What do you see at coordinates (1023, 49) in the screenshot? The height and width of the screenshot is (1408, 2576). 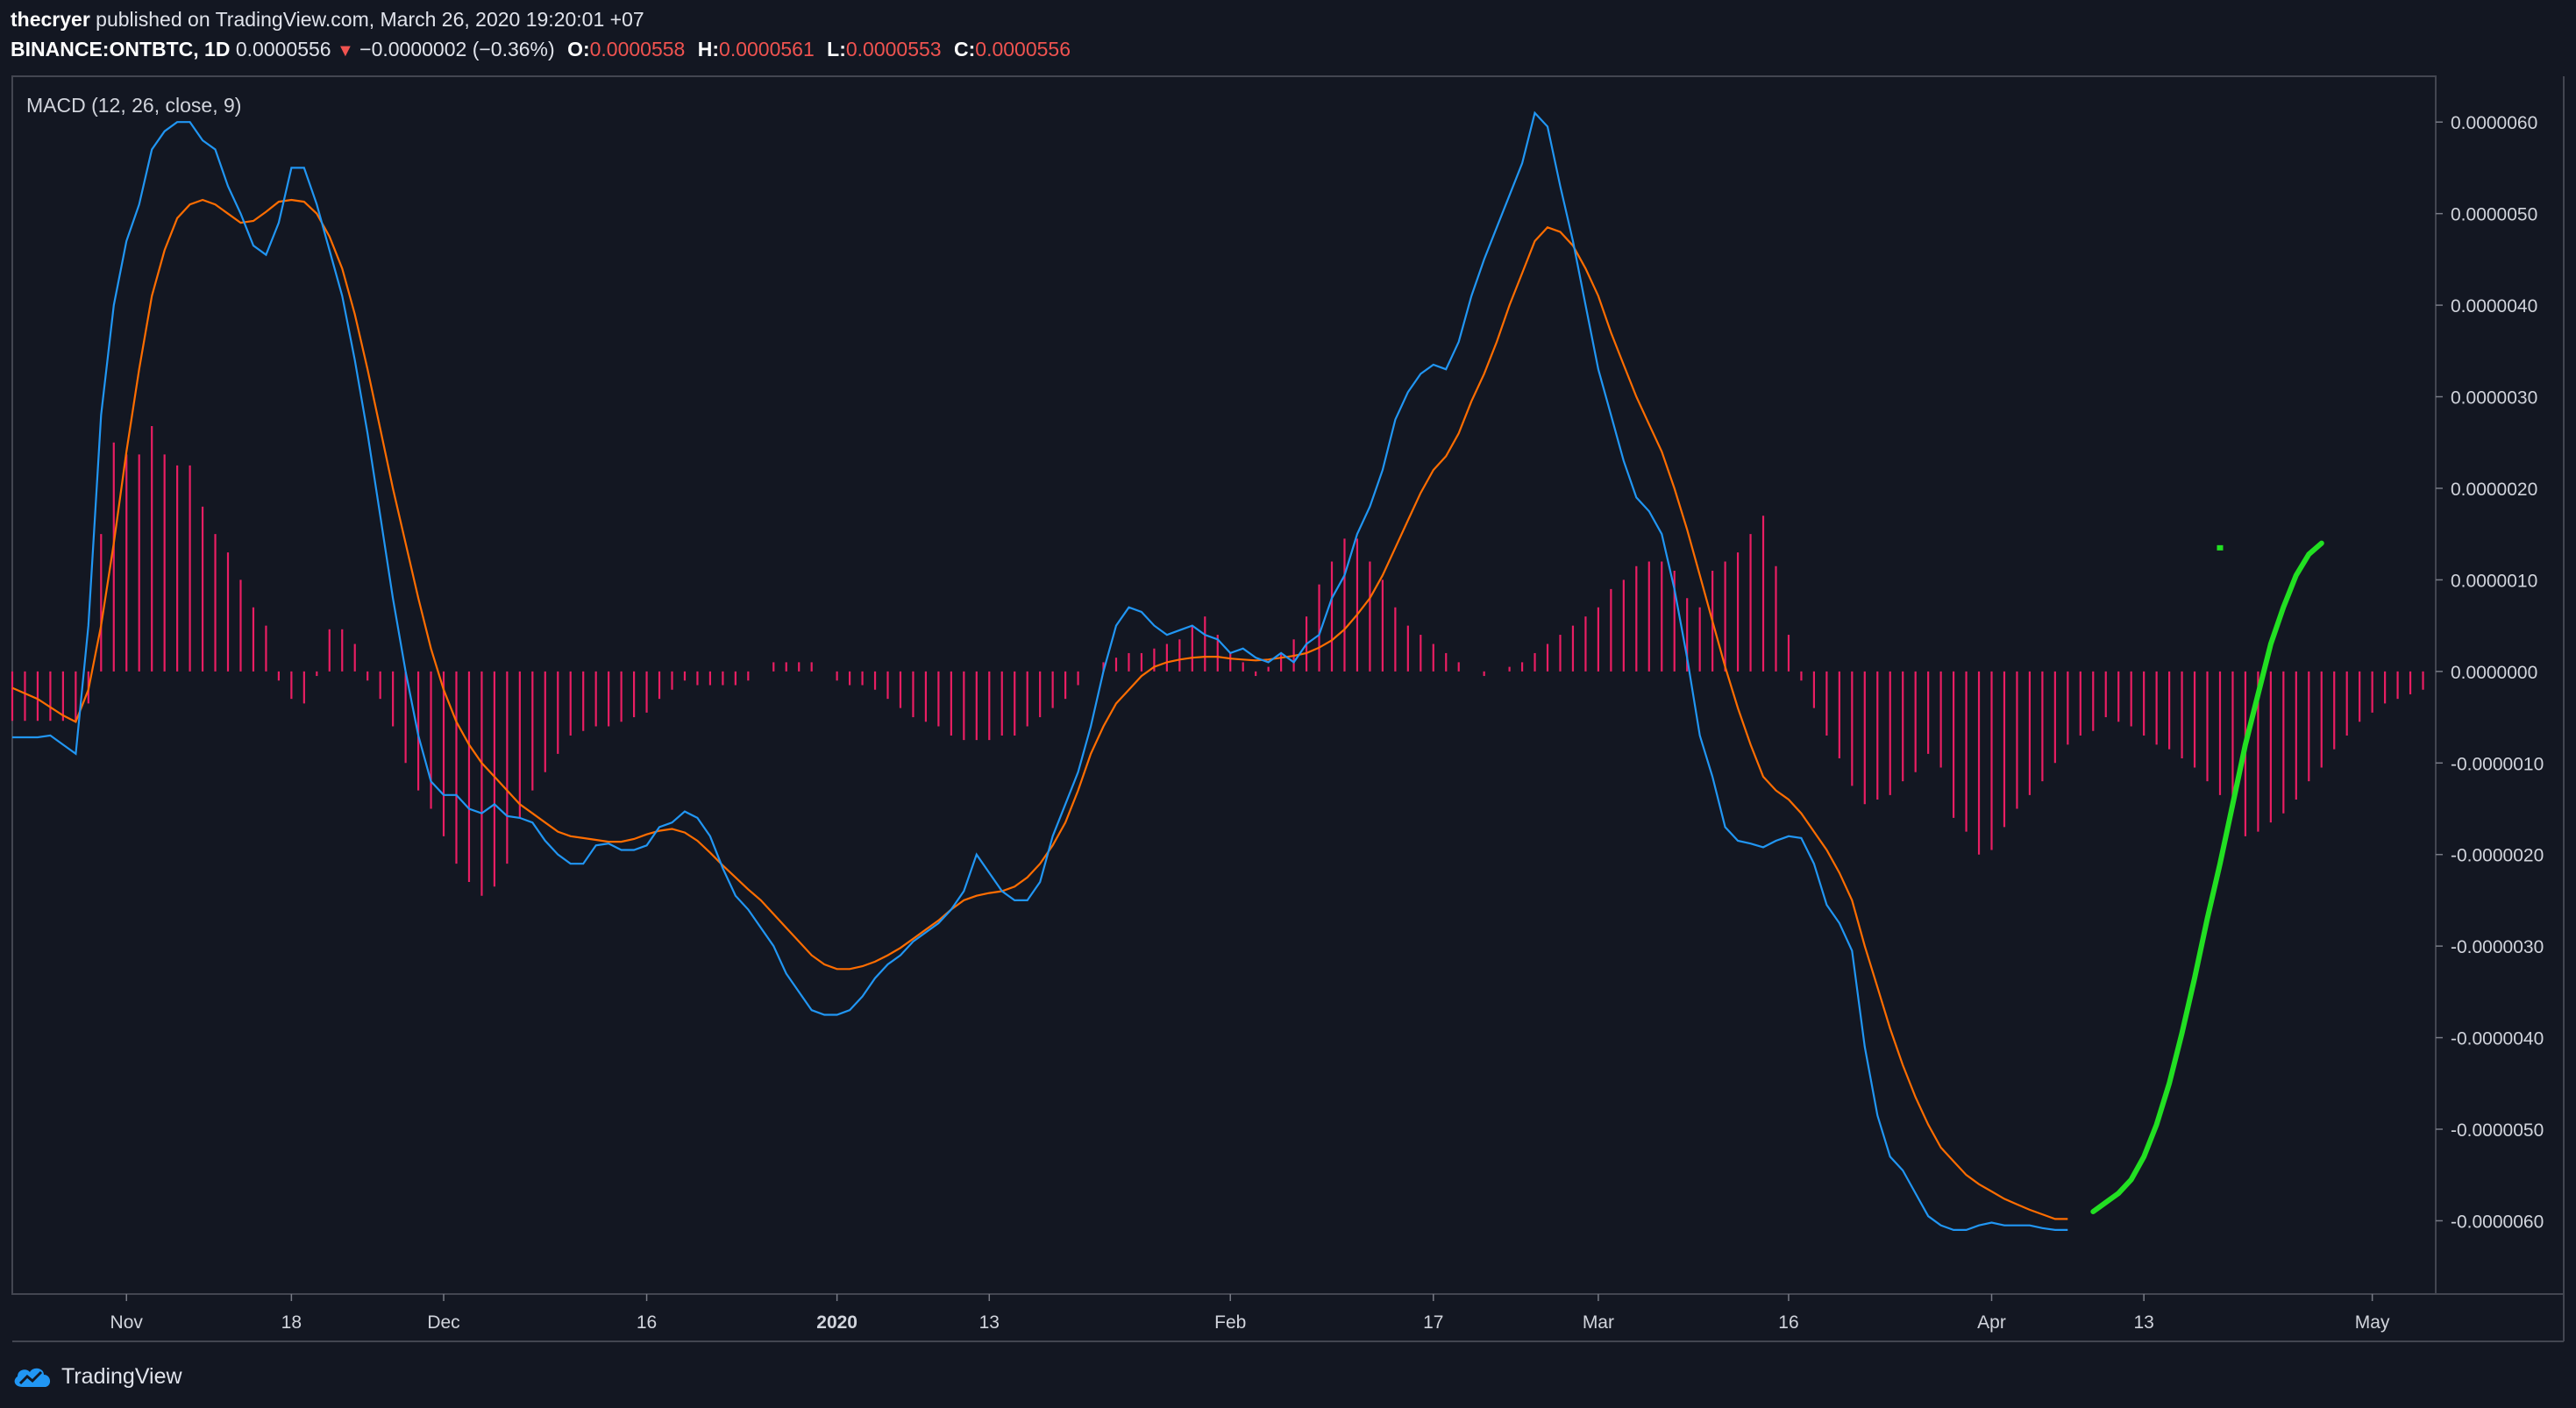 I see `close-value: 0.0000556` at bounding box center [1023, 49].